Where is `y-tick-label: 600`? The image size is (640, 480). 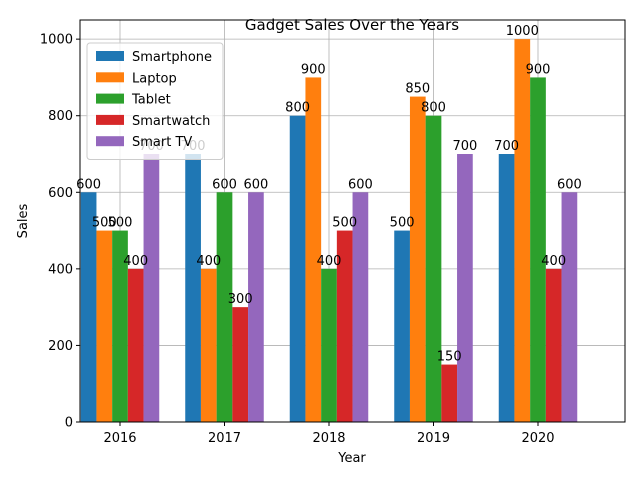
y-tick-label: 600 is located at coordinates (60, 193).